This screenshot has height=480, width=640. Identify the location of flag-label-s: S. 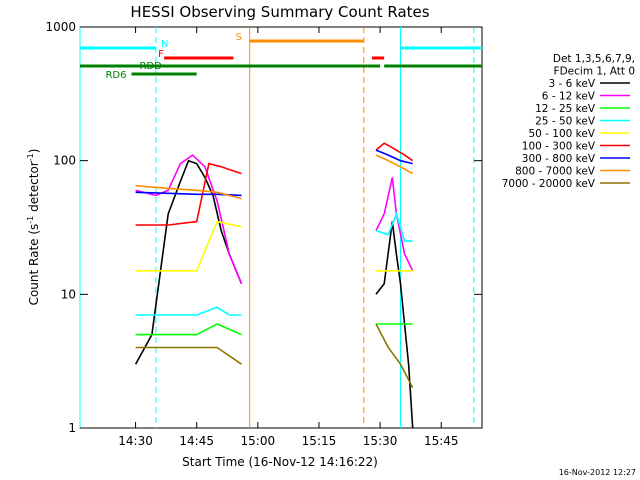
(239, 37).